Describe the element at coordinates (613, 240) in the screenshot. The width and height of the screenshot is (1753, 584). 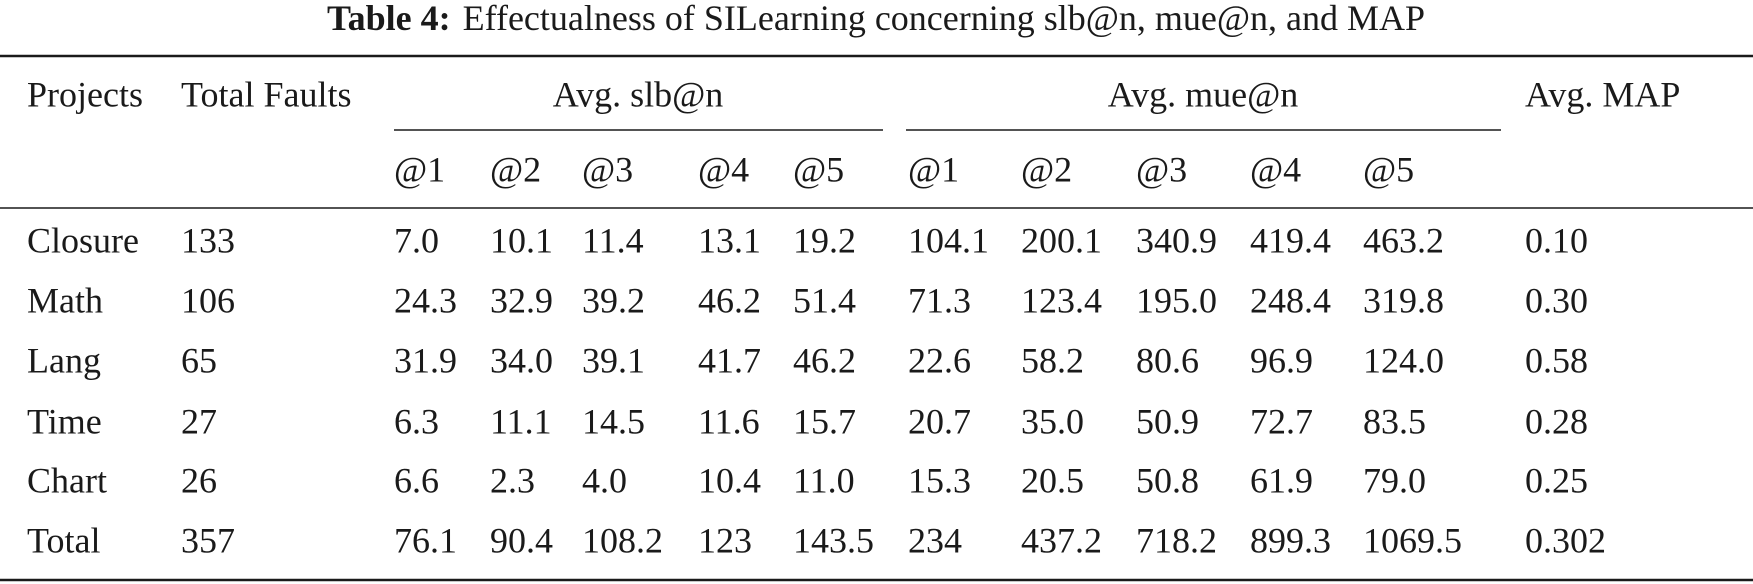
I see `cell: 11.4` at that location.